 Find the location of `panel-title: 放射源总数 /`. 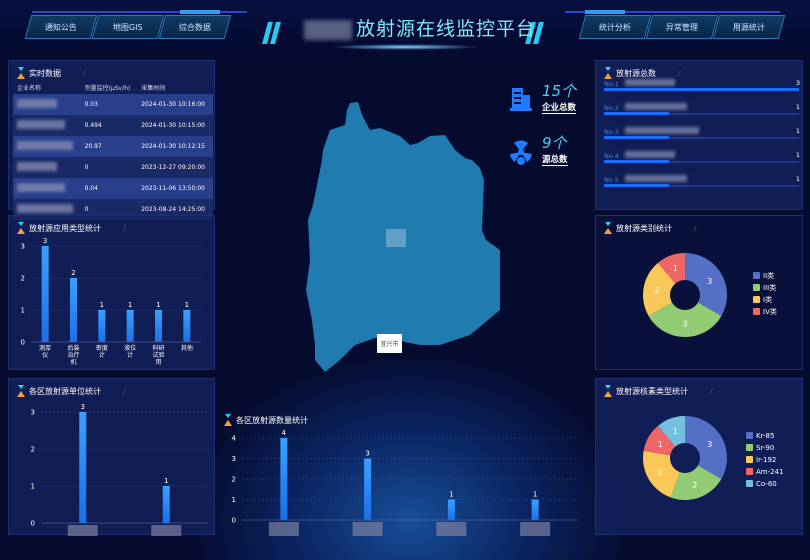

panel-title: 放射源总数 / is located at coordinates (642, 73).